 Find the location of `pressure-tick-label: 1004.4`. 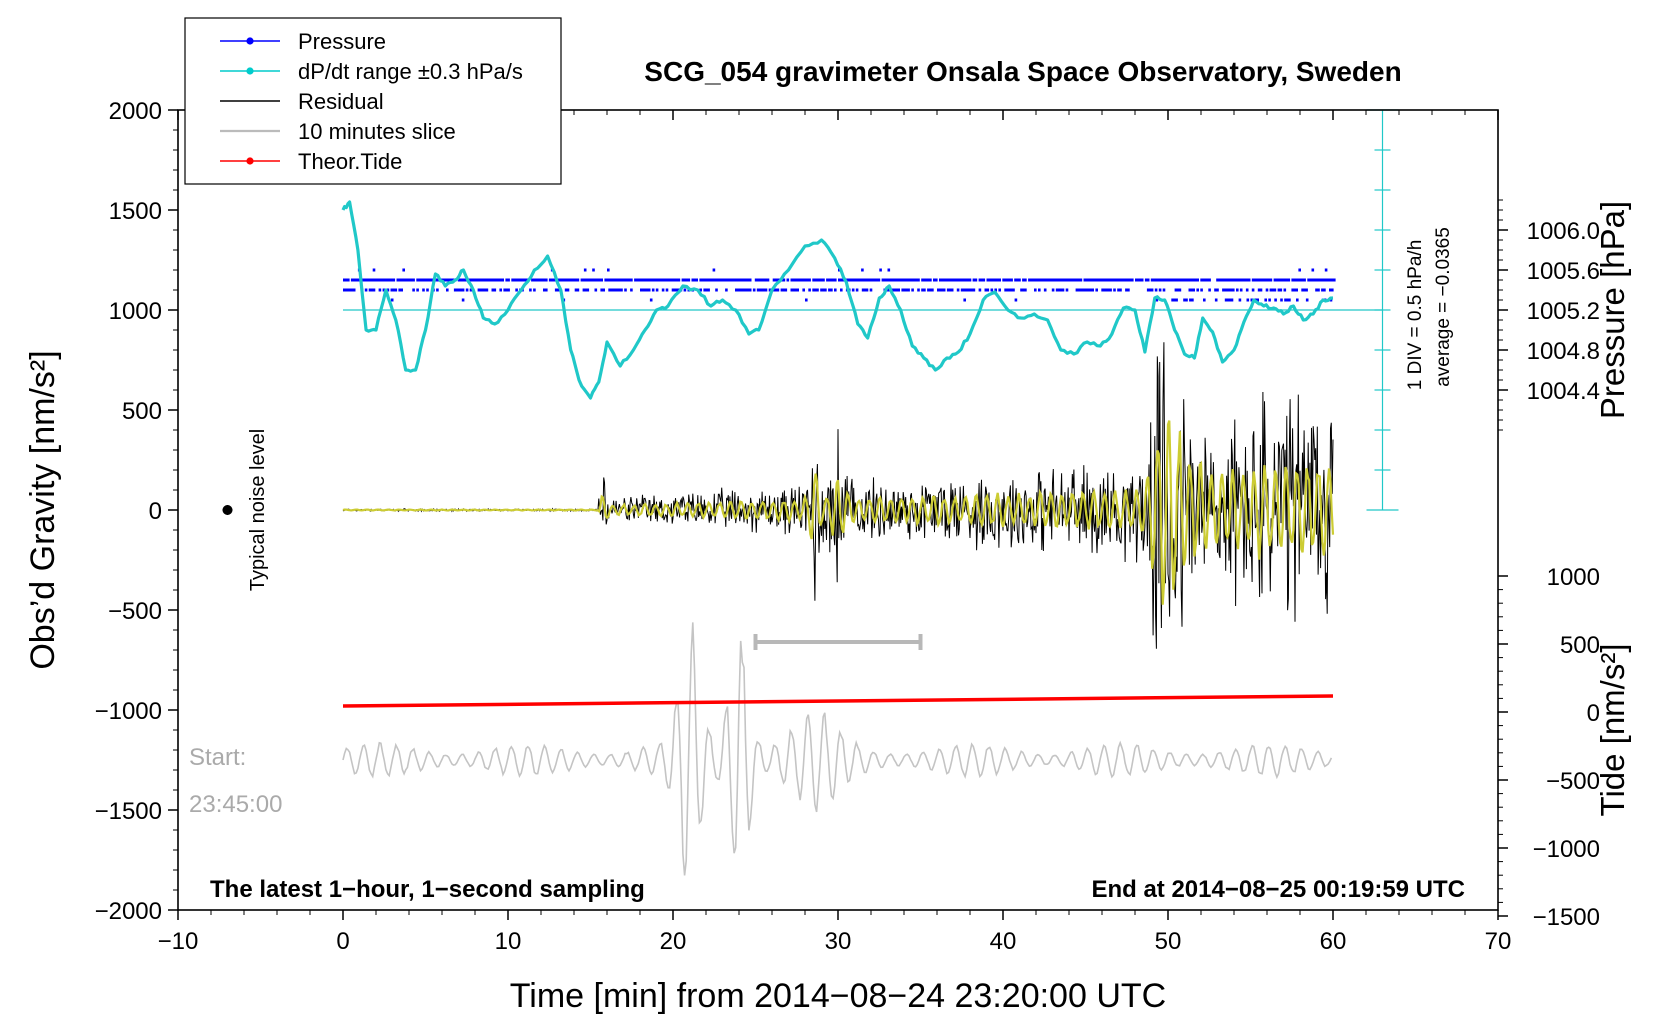

pressure-tick-label: 1004.4 is located at coordinates (1563, 391).